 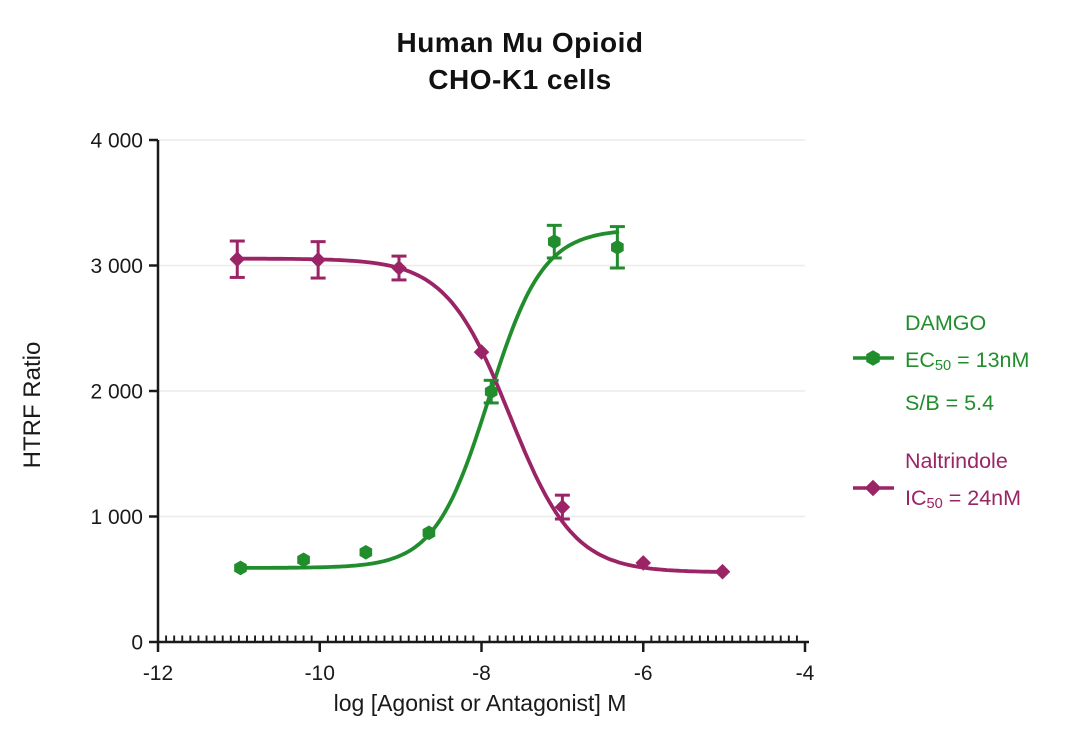 I want to click on x-minor-ticks, so click(x=481, y=638).